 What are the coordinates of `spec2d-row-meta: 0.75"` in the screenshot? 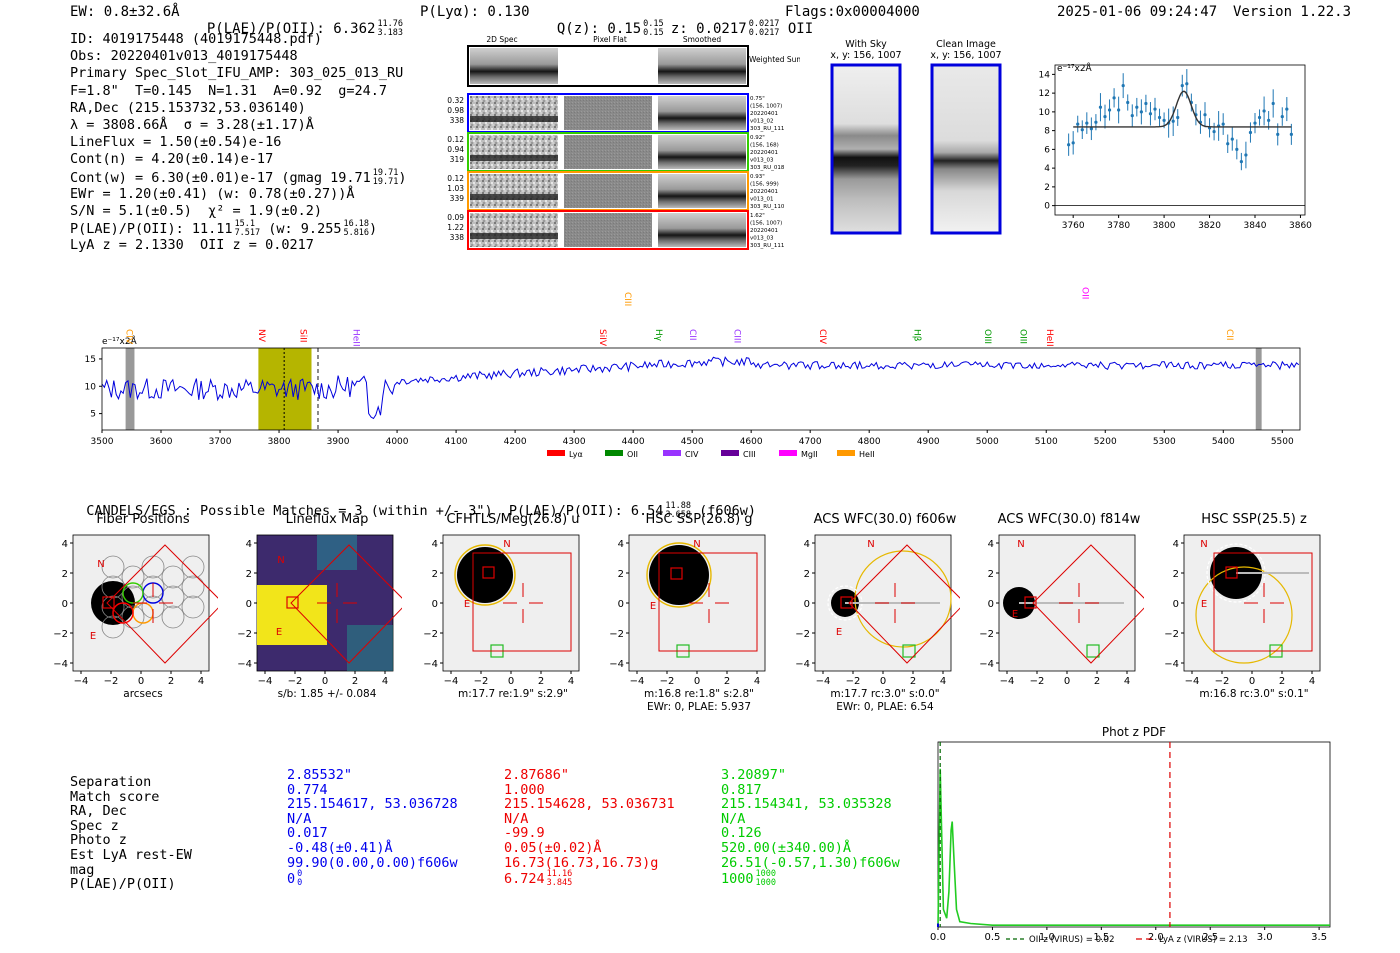 It's located at (757, 99).